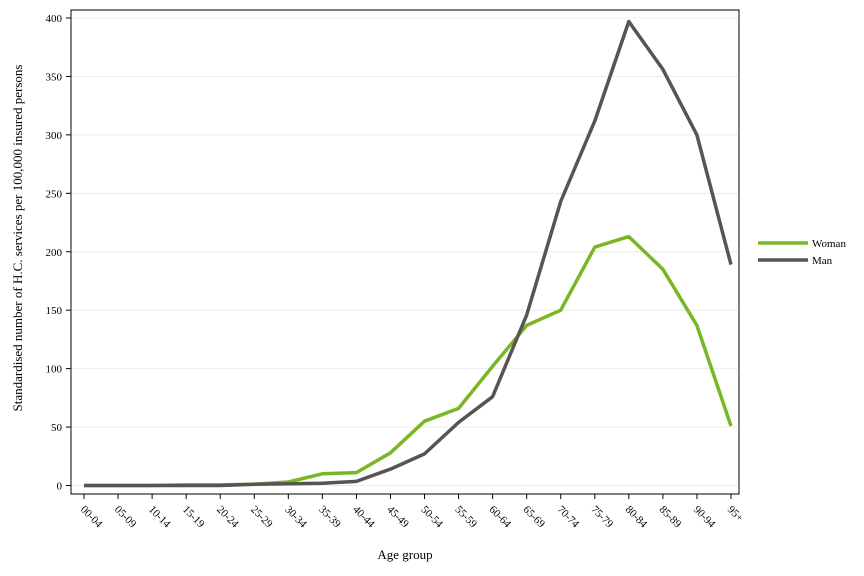 This screenshot has height=576, width=864. I want to click on y-tick-label: 250, so click(54, 194).